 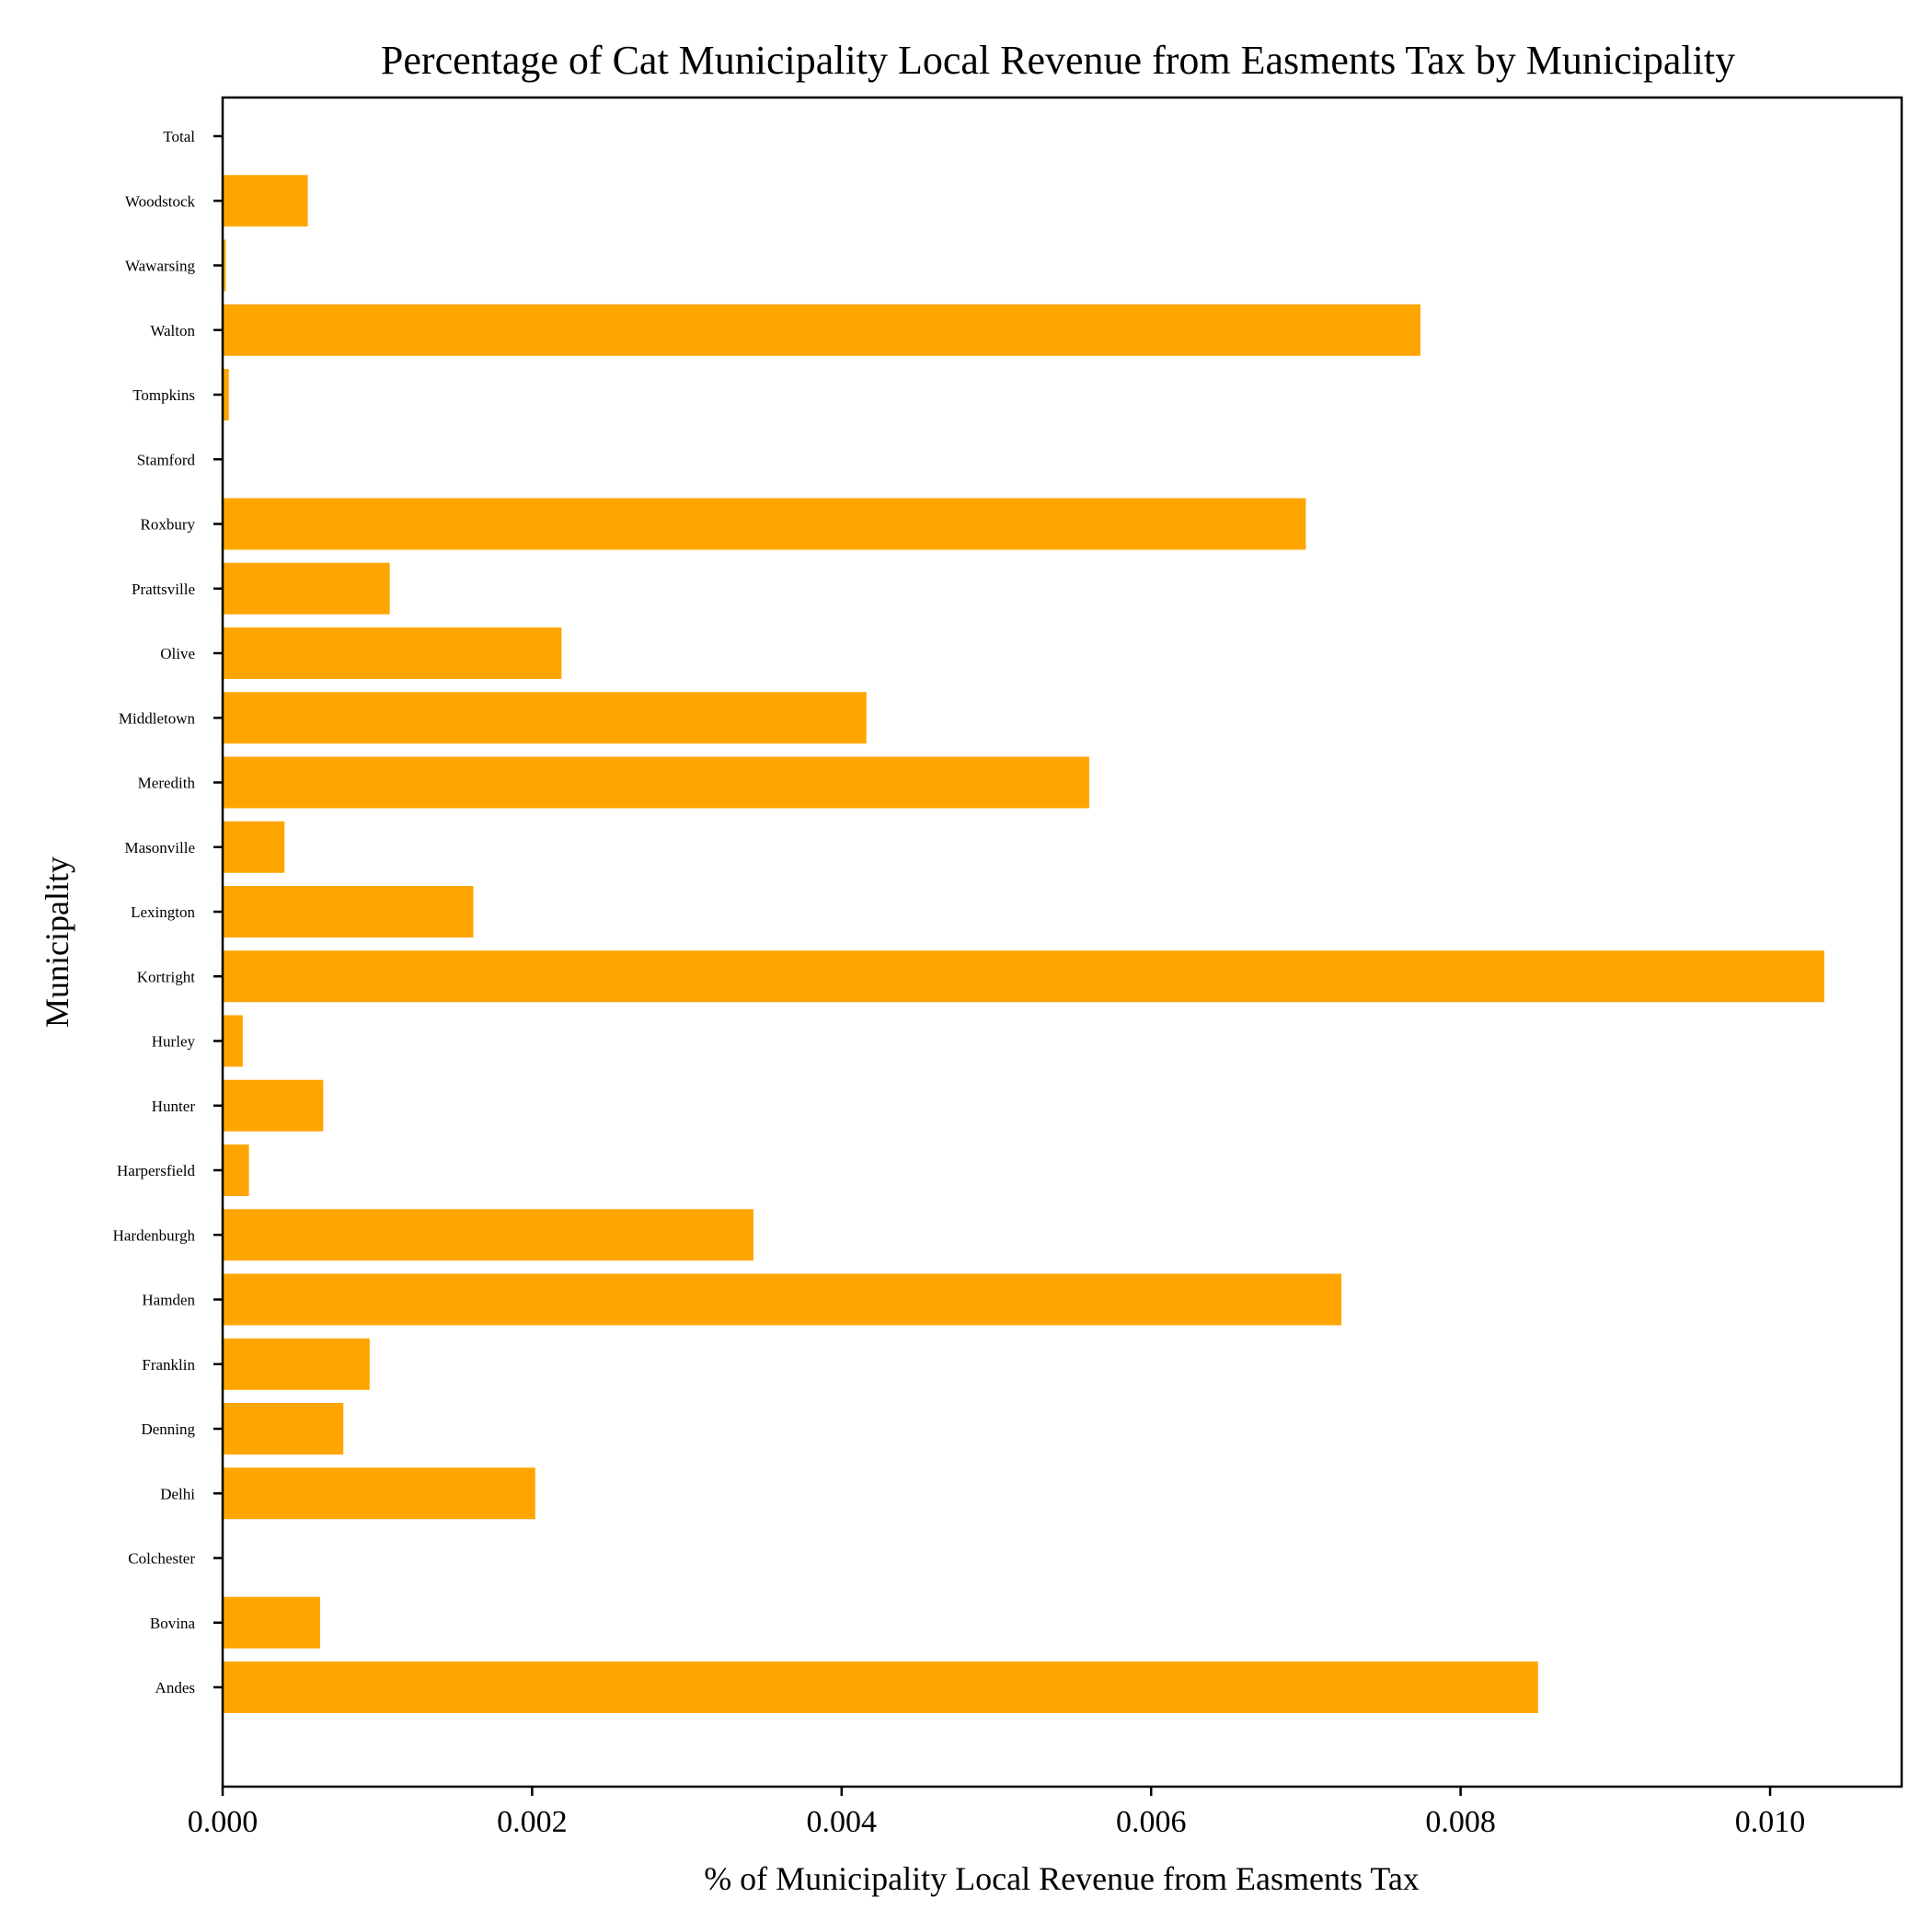 What do you see at coordinates (265, 201) in the screenshot?
I see `bar-woodstock` at bounding box center [265, 201].